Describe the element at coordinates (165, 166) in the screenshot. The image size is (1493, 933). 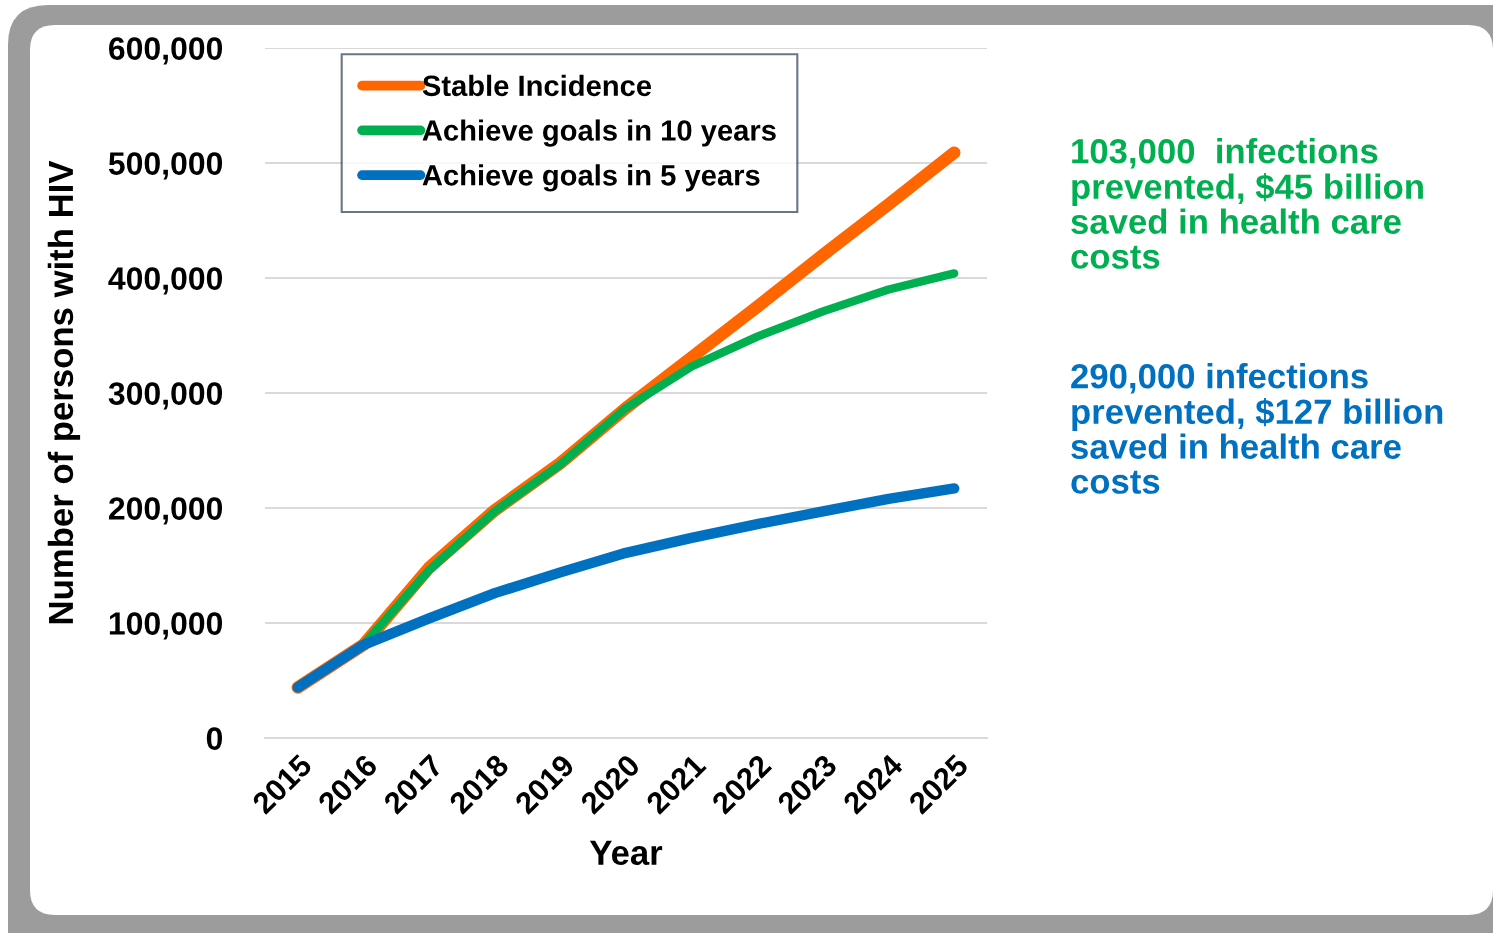
I see `y-tick-label: 500,000` at that location.